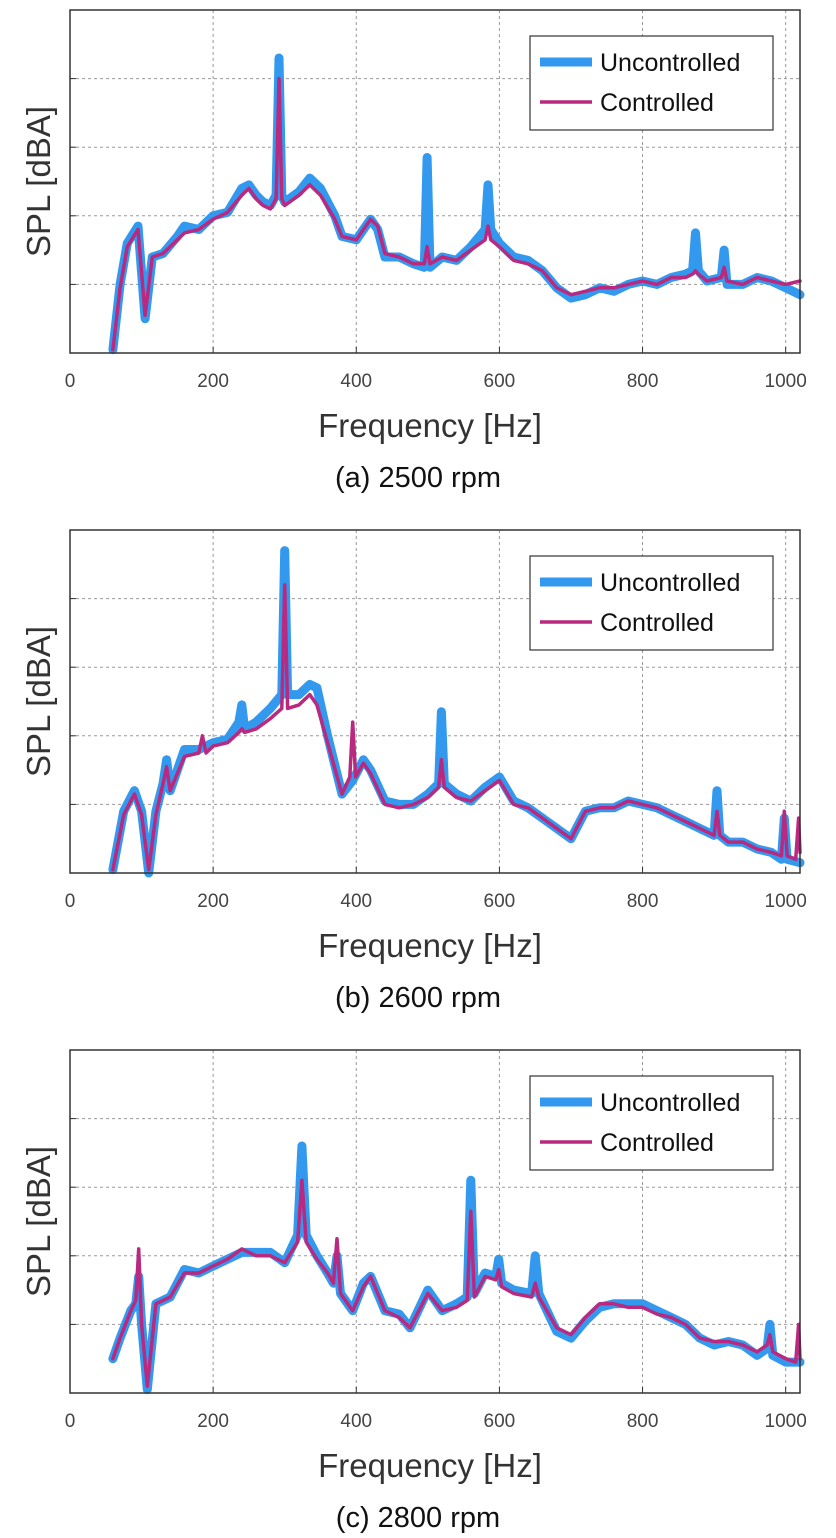  I want to click on panel-caption: (a) 2500 rpm, so click(418, 478).